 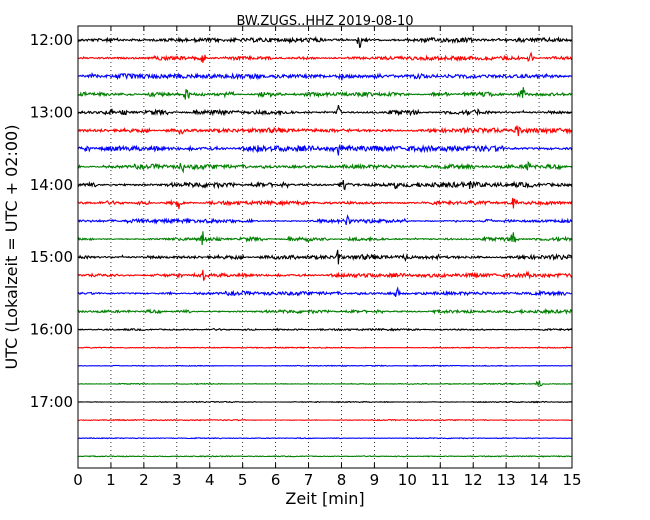 What do you see at coordinates (309, 480) in the screenshot?
I see `x-tick-label: 7` at bounding box center [309, 480].